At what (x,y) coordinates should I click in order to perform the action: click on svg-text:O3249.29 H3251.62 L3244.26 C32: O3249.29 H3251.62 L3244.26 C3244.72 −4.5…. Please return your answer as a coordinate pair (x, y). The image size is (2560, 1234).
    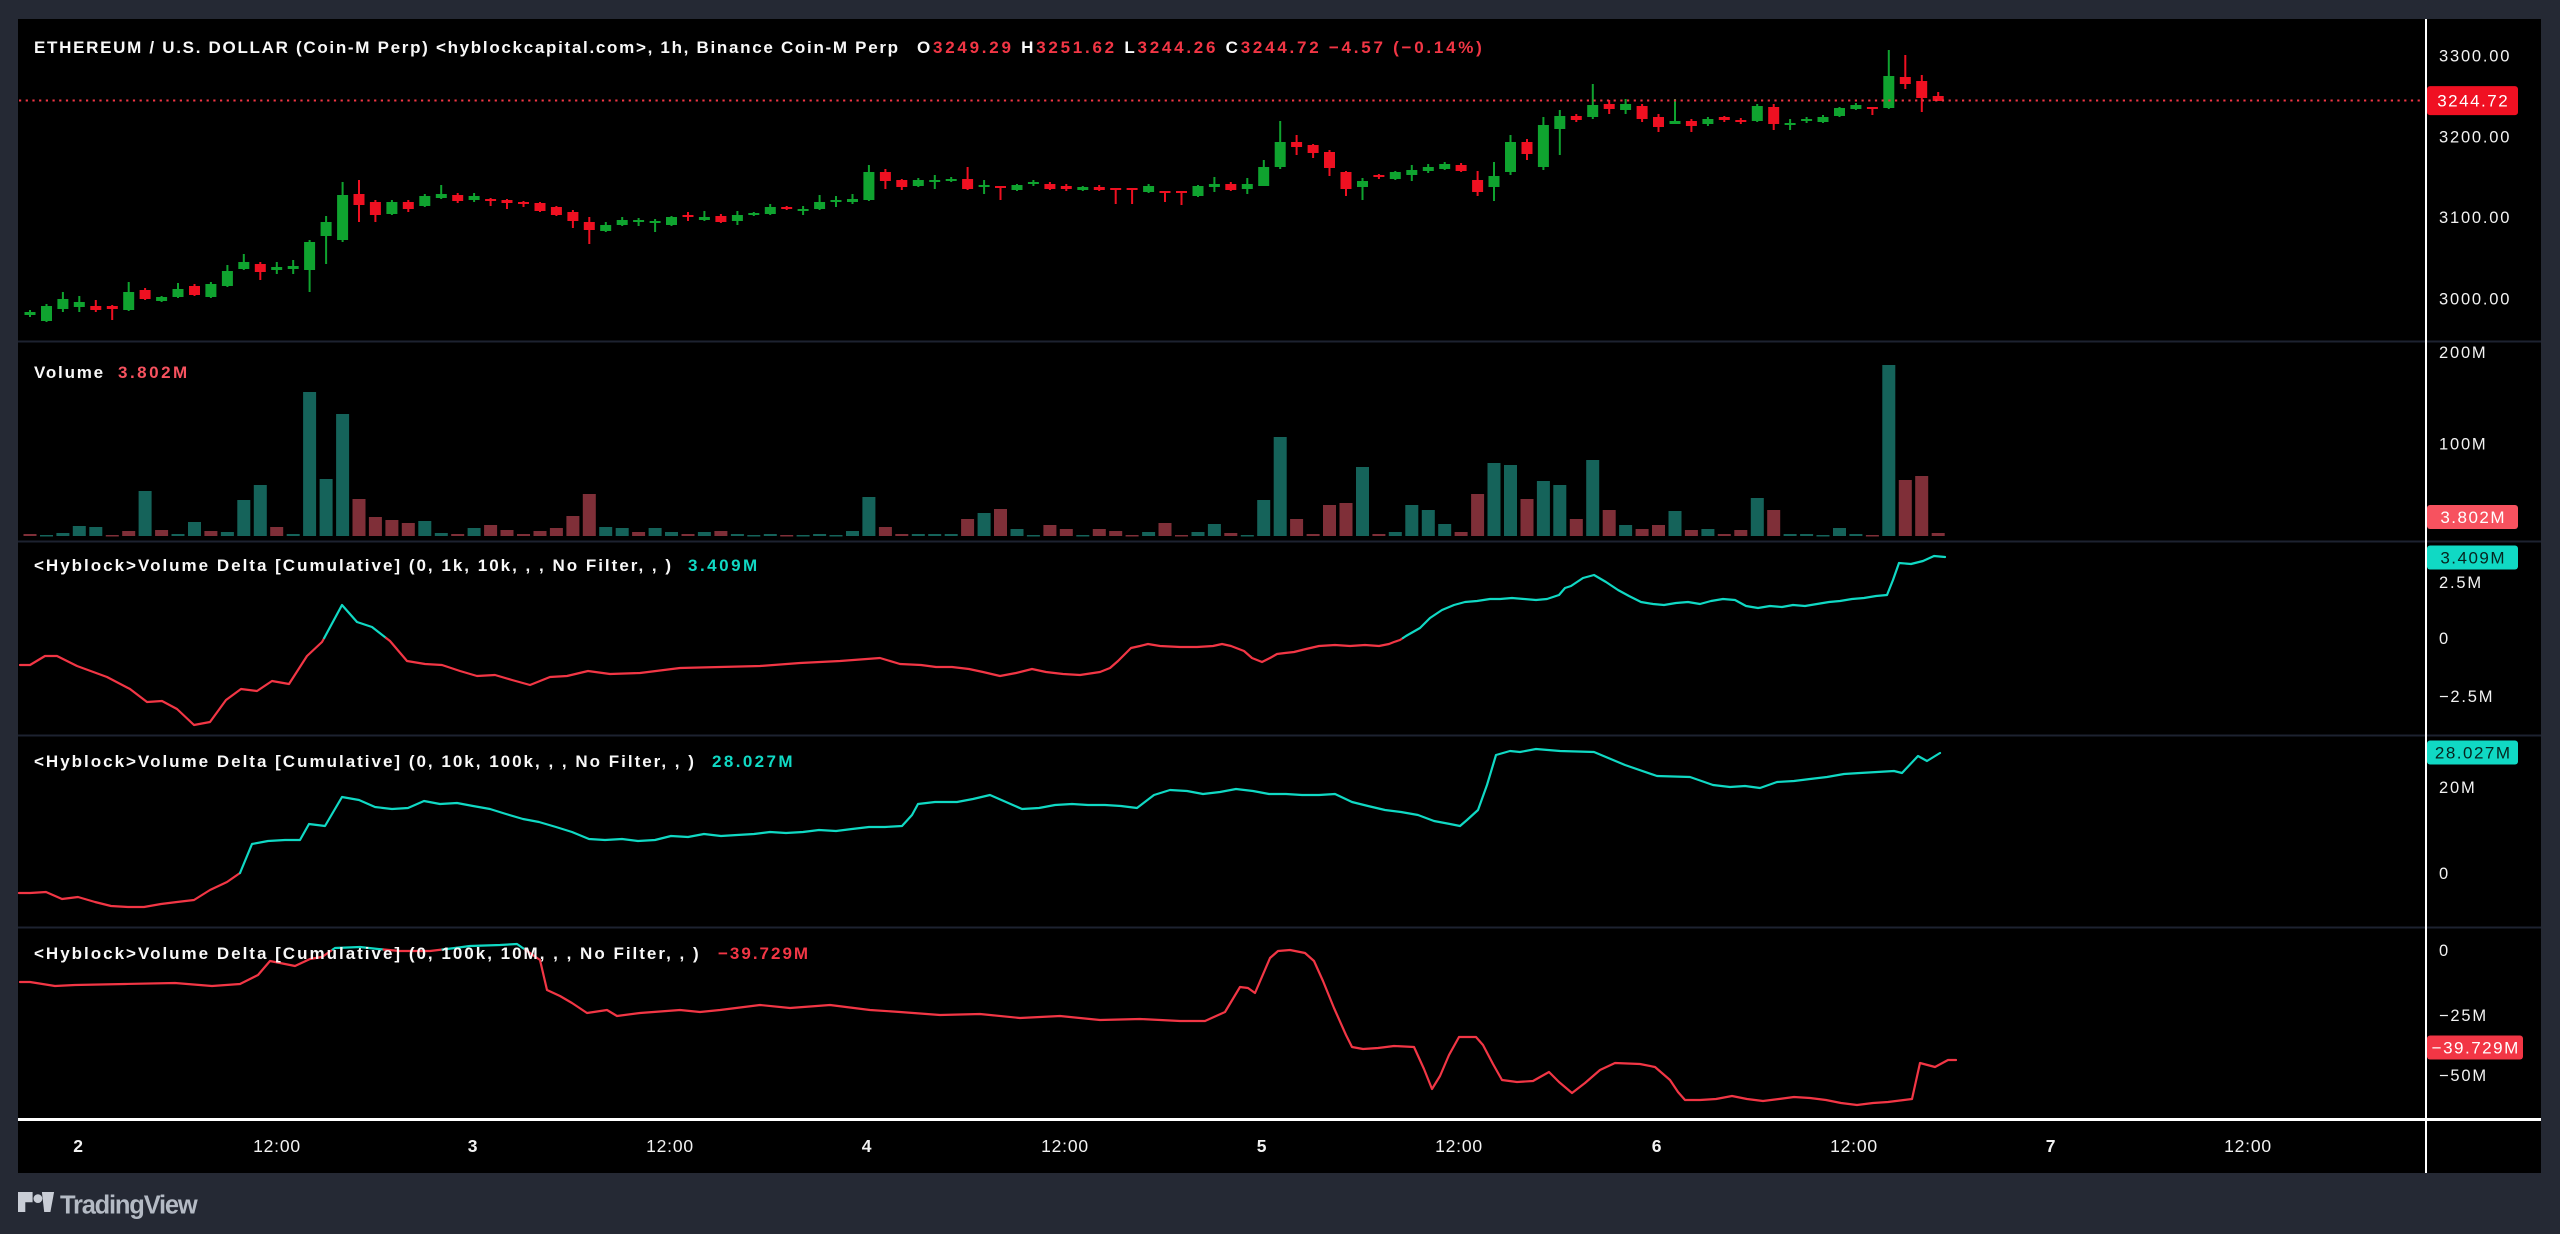
    Looking at the image, I should click on (1201, 47).